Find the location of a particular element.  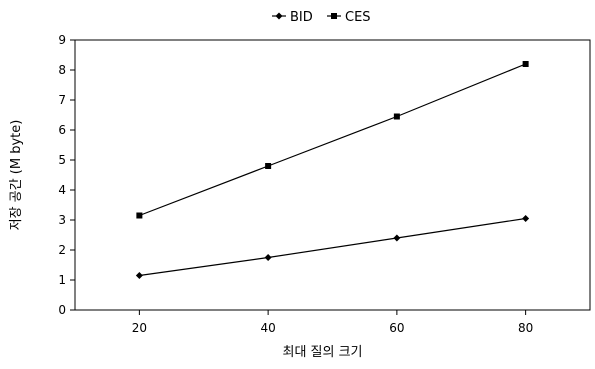

legend-marker-bid is located at coordinates (279, 16).